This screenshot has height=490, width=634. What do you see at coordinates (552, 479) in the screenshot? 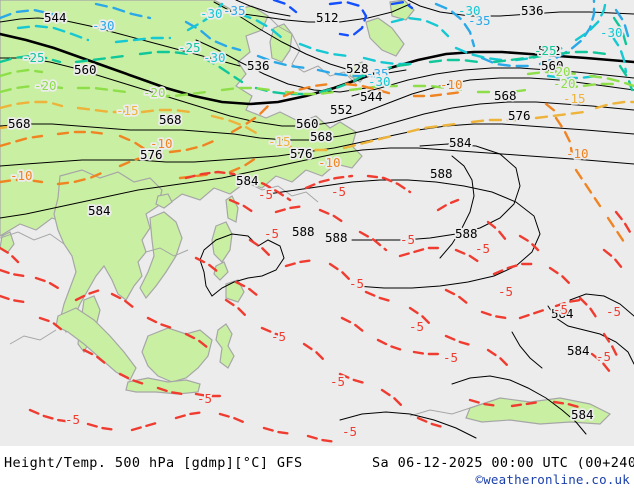
I see `footer-credit: ©weatheronline.co.uk` at bounding box center [552, 479].